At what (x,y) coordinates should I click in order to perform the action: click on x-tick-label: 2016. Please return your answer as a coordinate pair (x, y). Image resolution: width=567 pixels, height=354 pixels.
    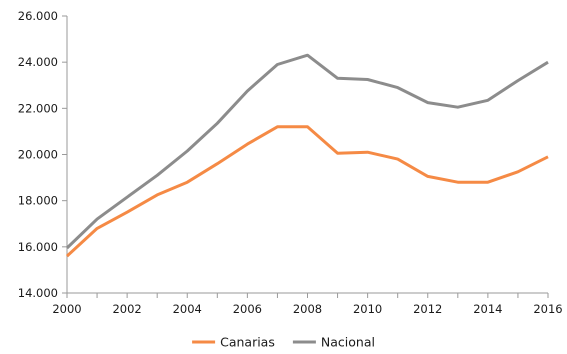
    Looking at the image, I should click on (547, 309).